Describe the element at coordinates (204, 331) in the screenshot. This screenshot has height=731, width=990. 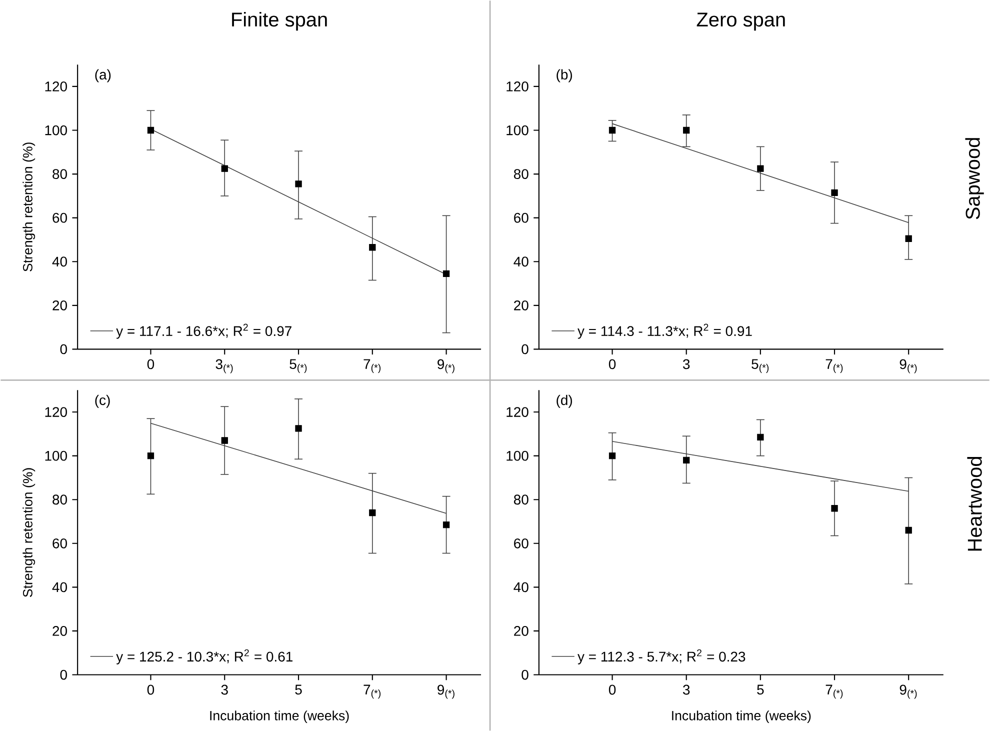
I see `legend-label: y = 117.1 - 16.6*x; R$^{2}$ = 0.97` at that location.